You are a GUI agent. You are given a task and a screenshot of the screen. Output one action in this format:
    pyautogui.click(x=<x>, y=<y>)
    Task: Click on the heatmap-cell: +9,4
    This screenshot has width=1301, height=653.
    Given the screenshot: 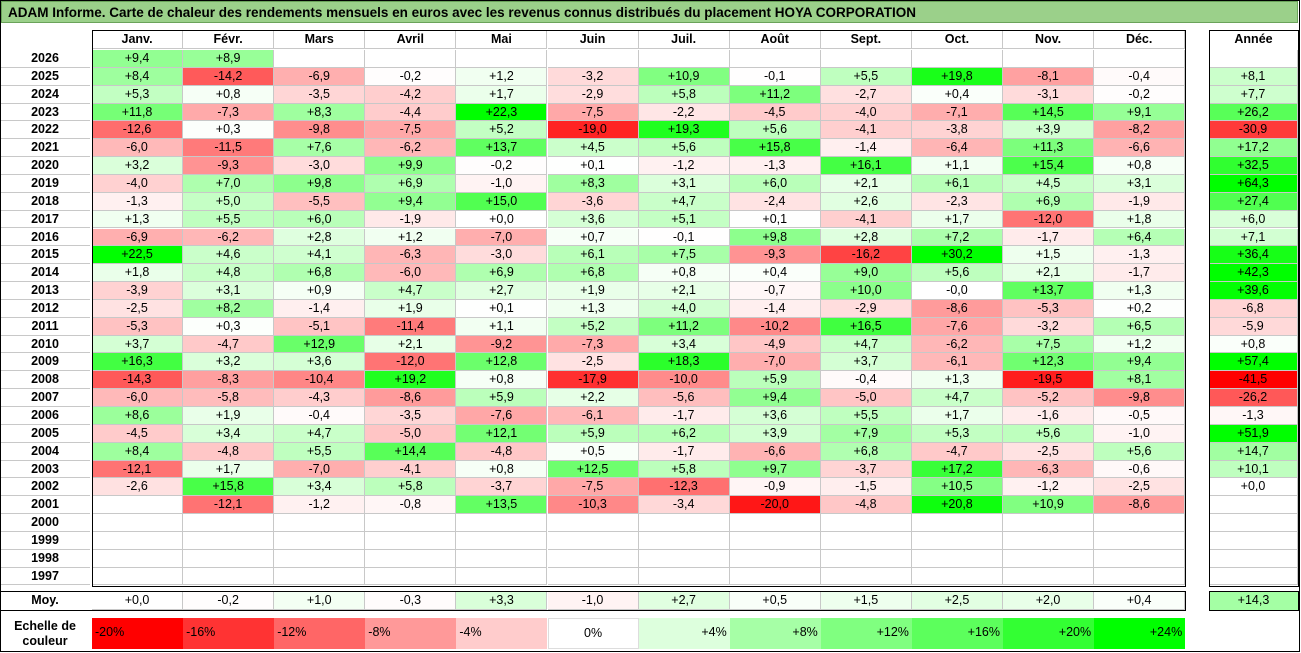 What is the action you would take?
    pyautogui.click(x=138, y=59)
    